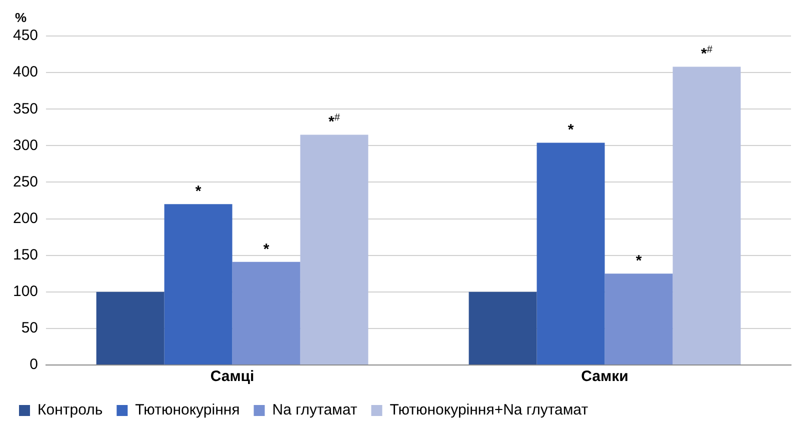 Image resolution: width=801 pixels, height=428 pixels. What do you see at coordinates (25, 291) in the screenshot?
I see `y-tick-label: 100` at bounding box center [25, 291].